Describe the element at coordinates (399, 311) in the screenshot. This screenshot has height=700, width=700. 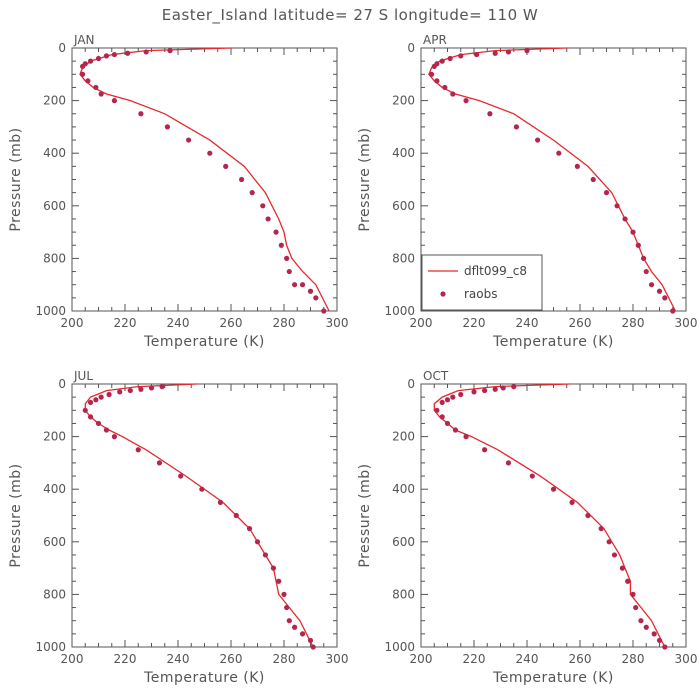
I see `y-tick-label: 1000` at that location.